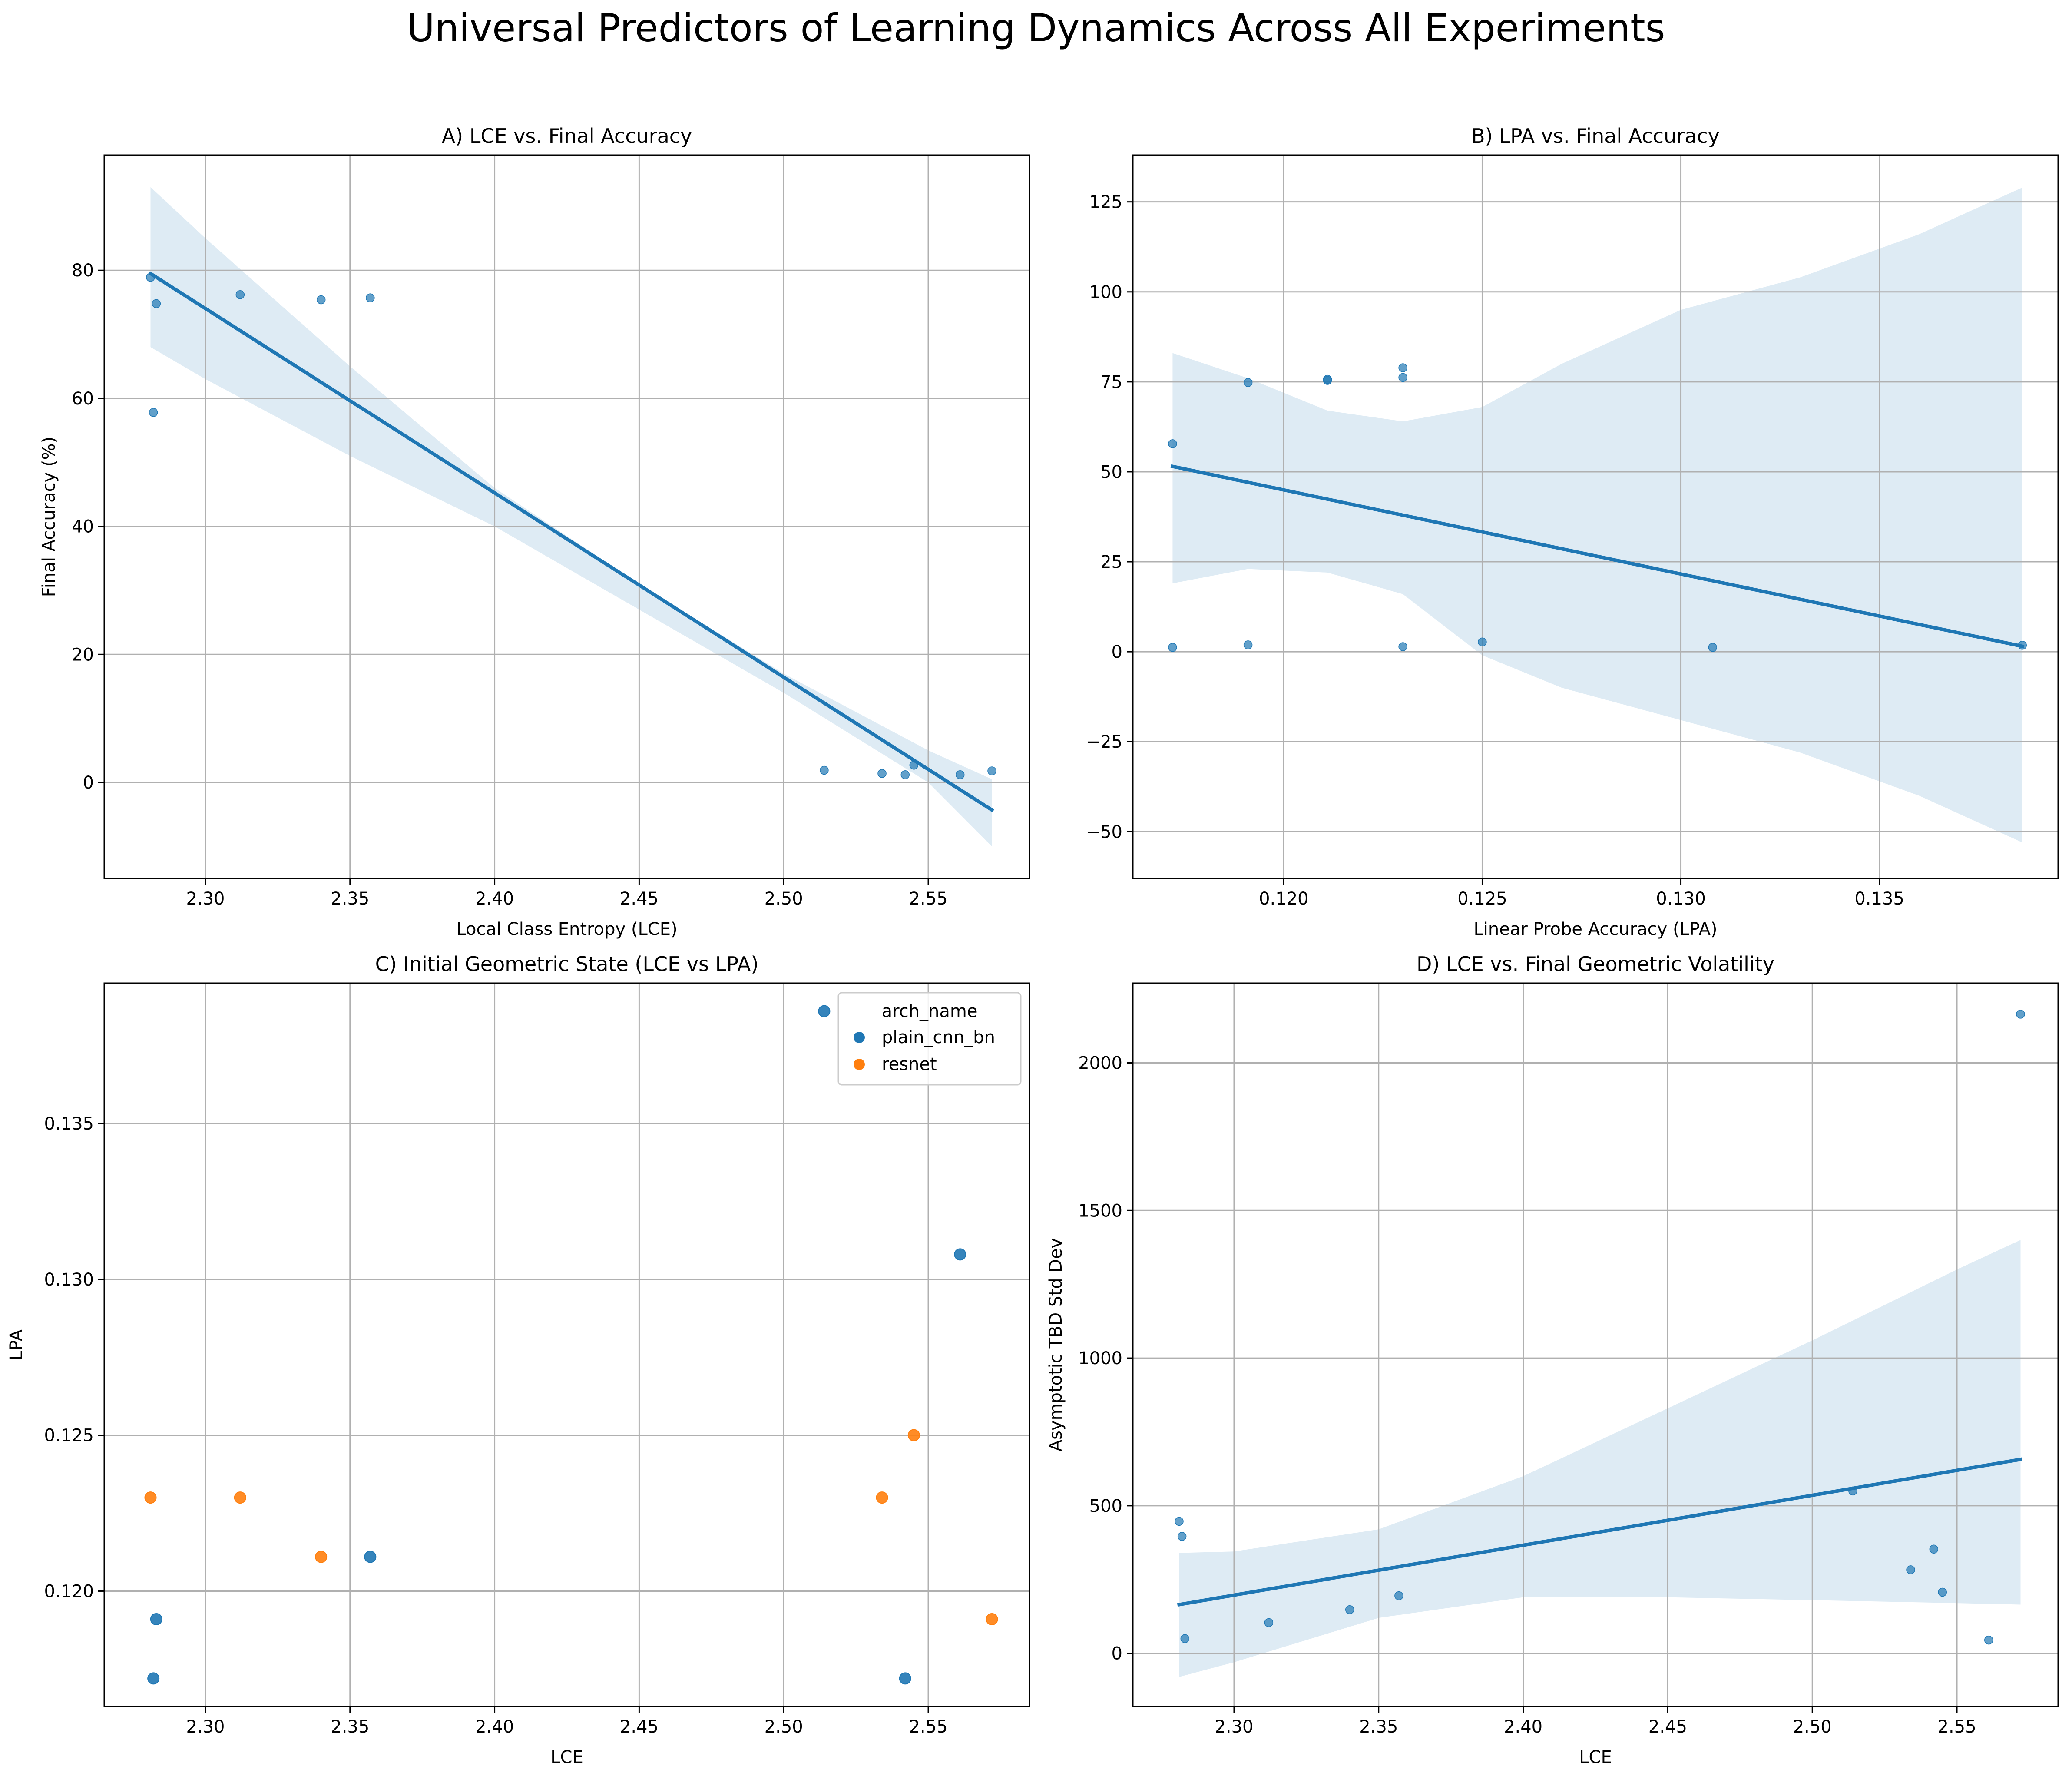 The image size is (2072, 1776). I want to click on a-xtick-label-3: 2.45, so click(639, 899).